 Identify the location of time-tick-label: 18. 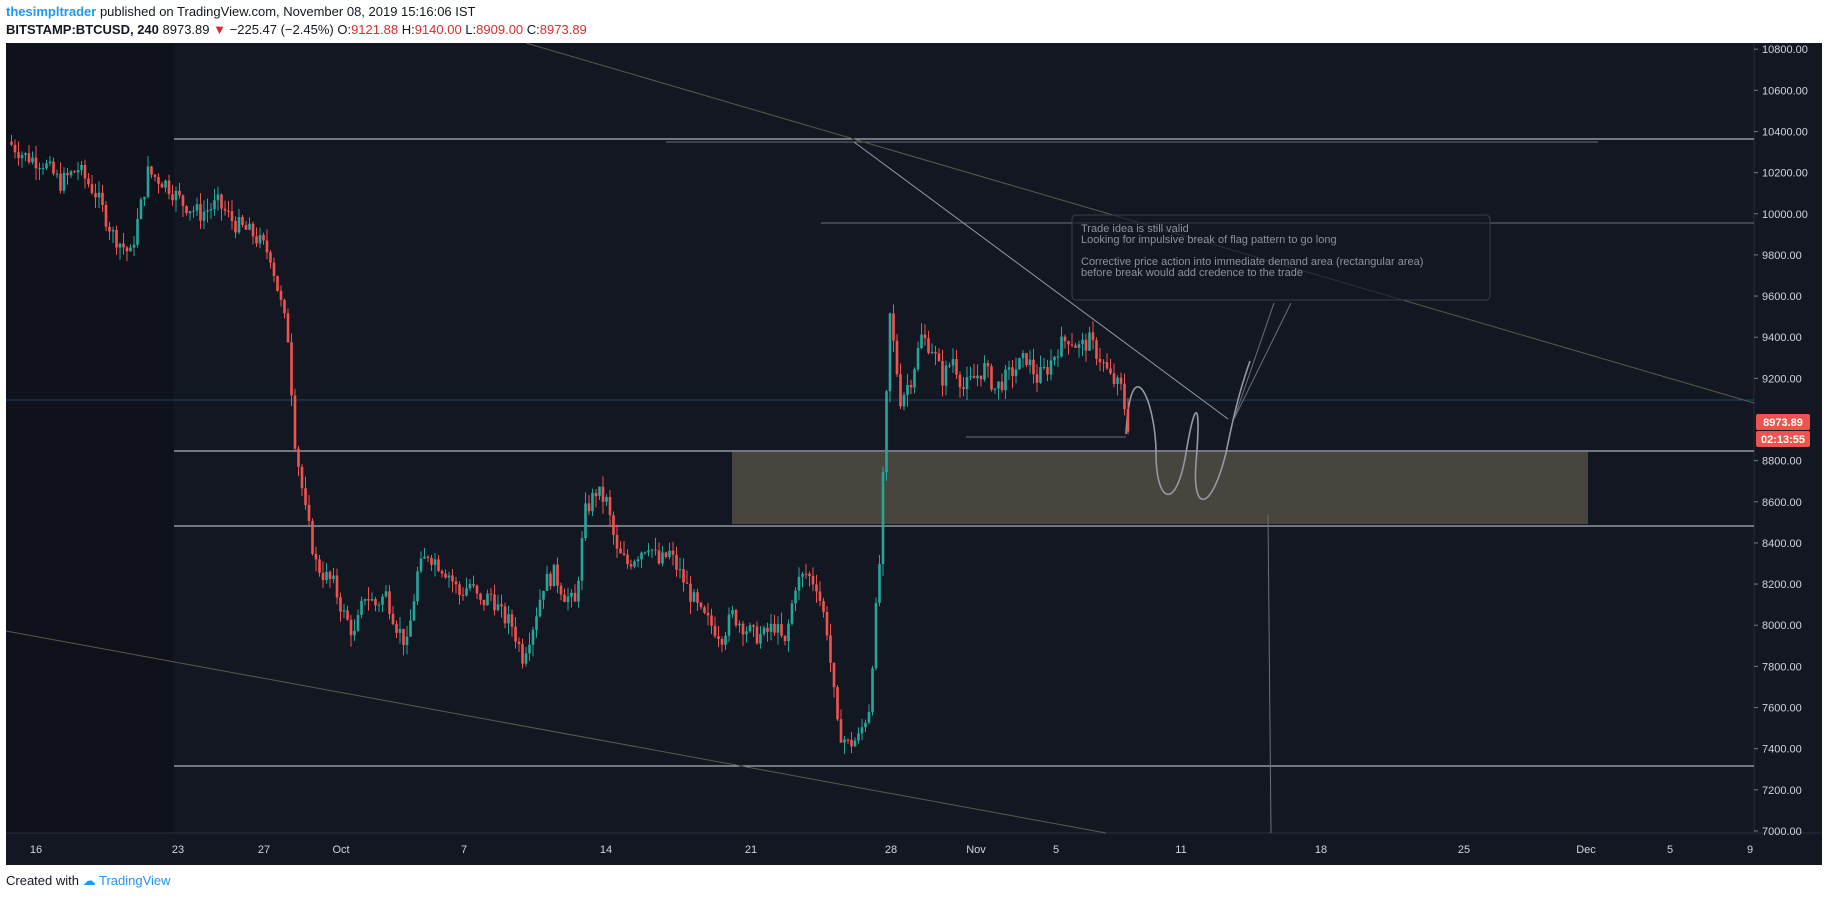
(1321, 850).